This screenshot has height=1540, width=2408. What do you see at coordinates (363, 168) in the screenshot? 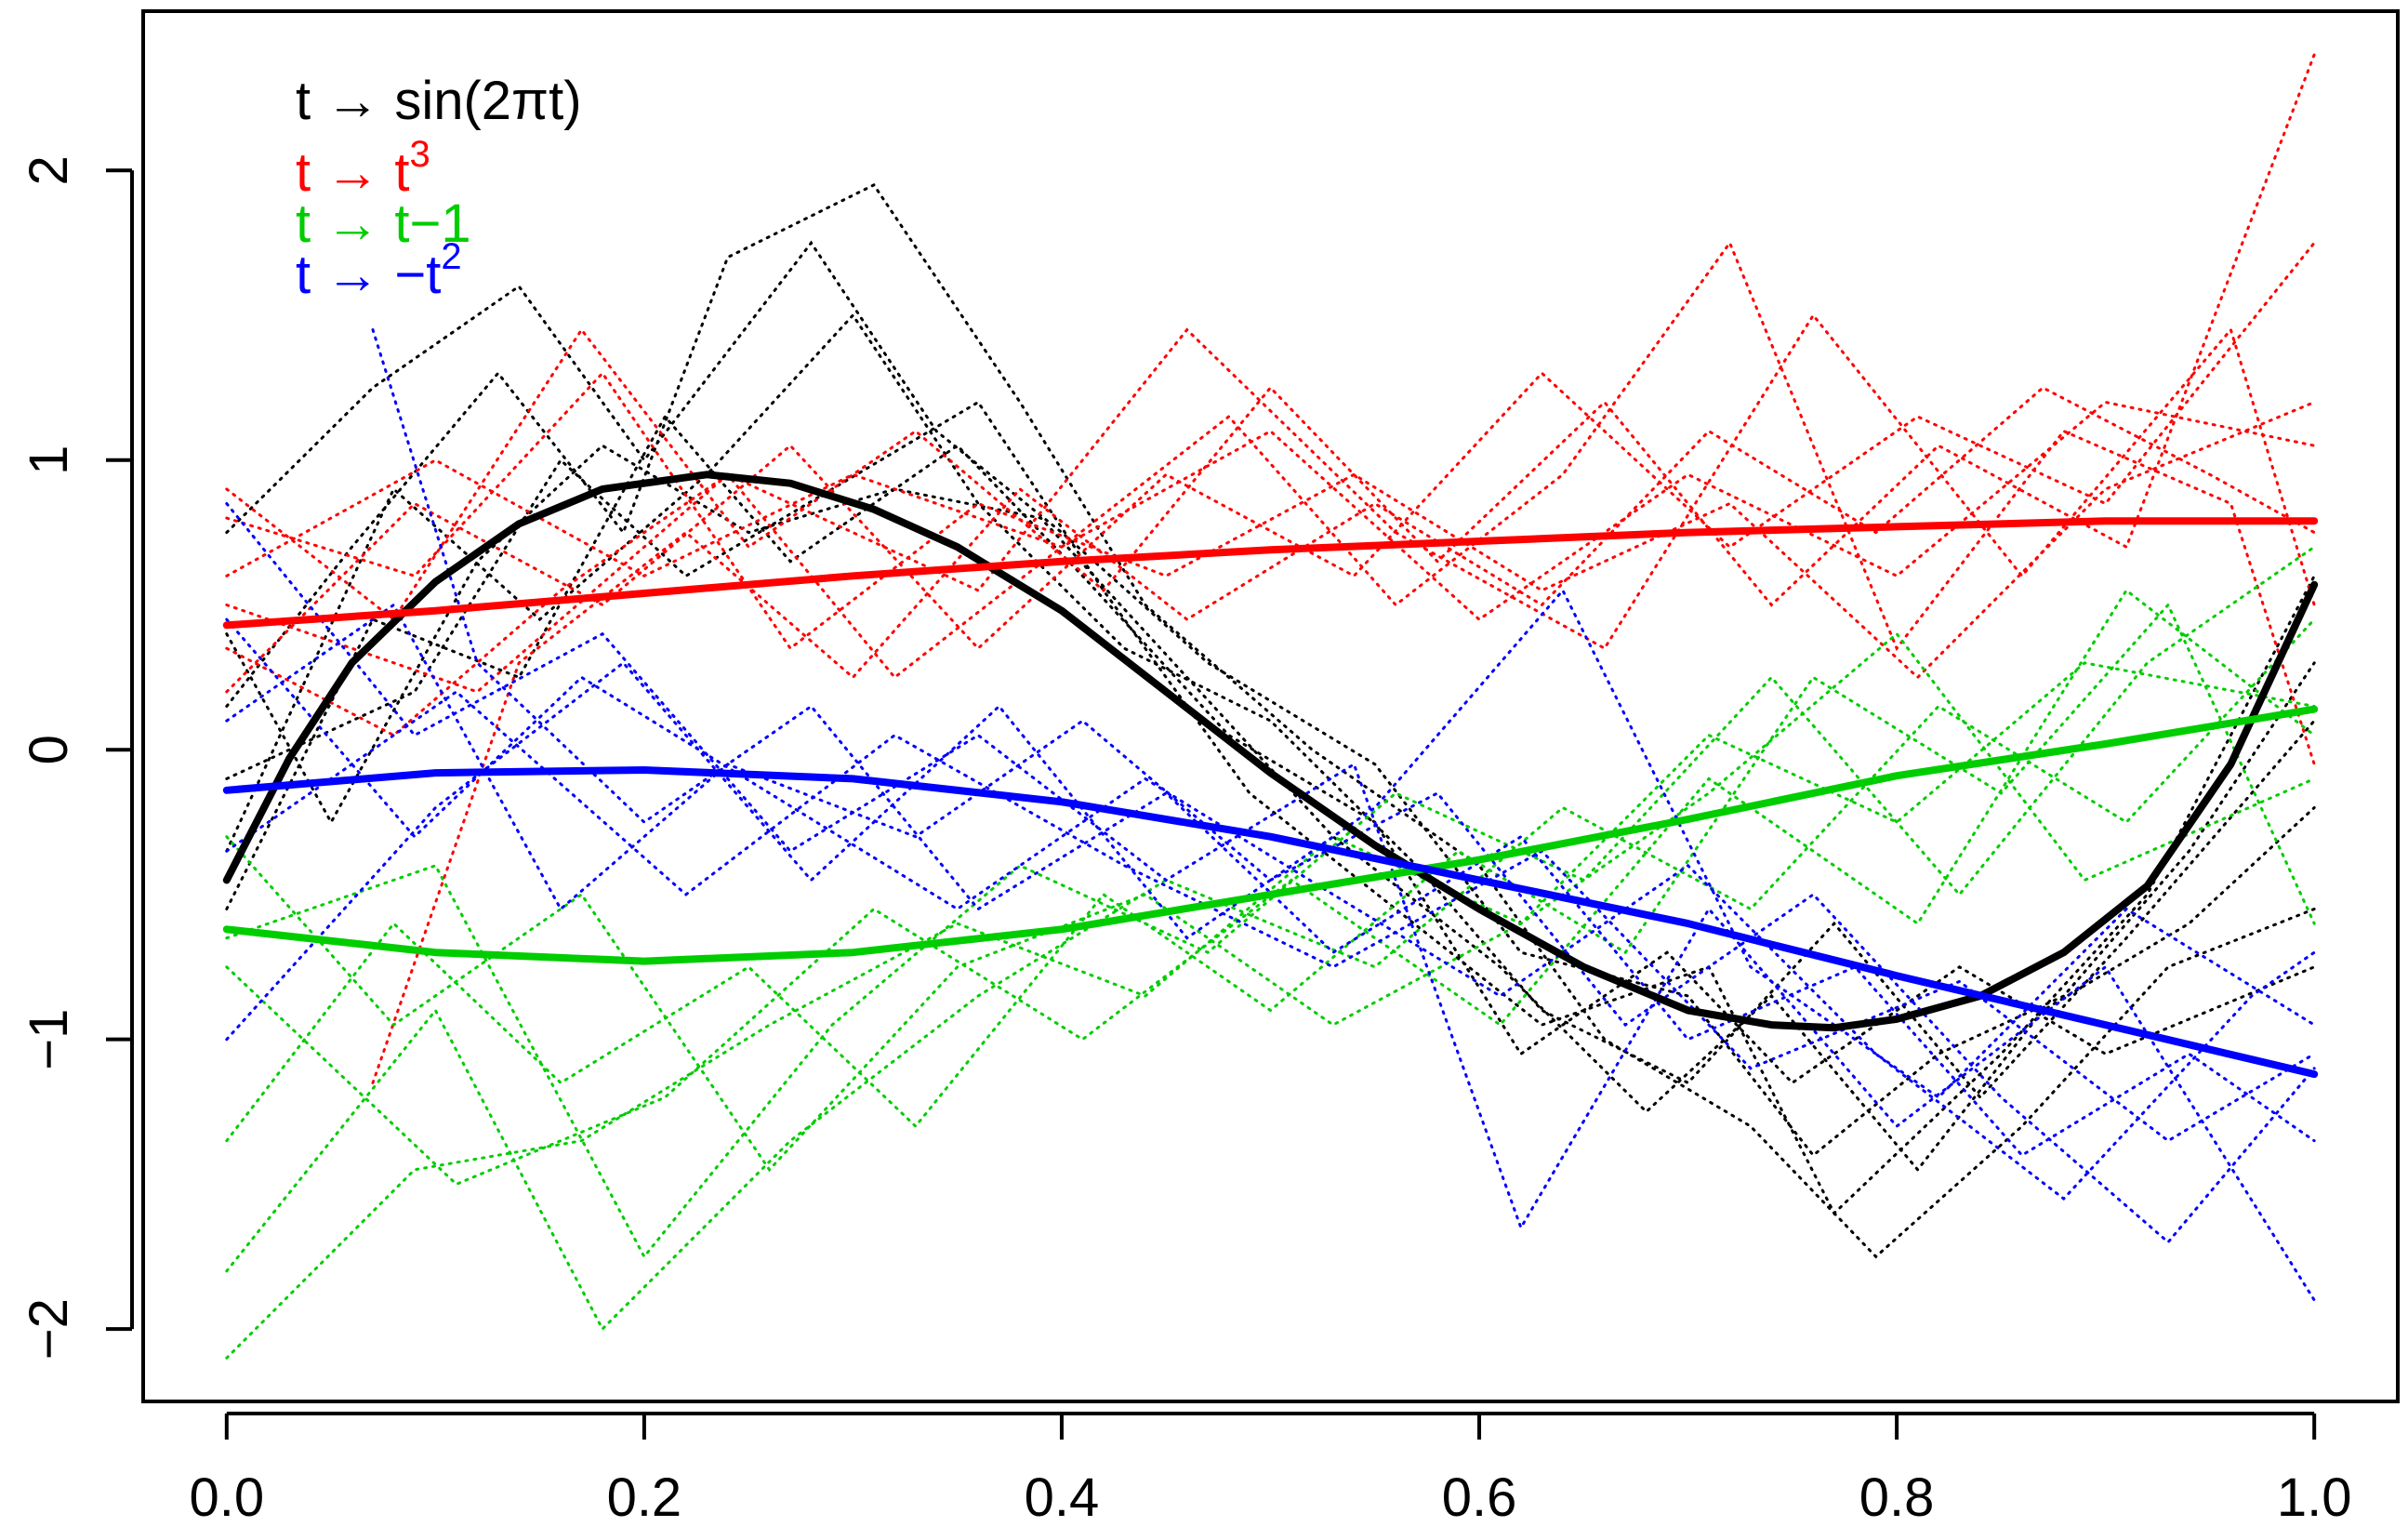
I see `legend-item-1: t → t3` at bounding box center [363, 168].